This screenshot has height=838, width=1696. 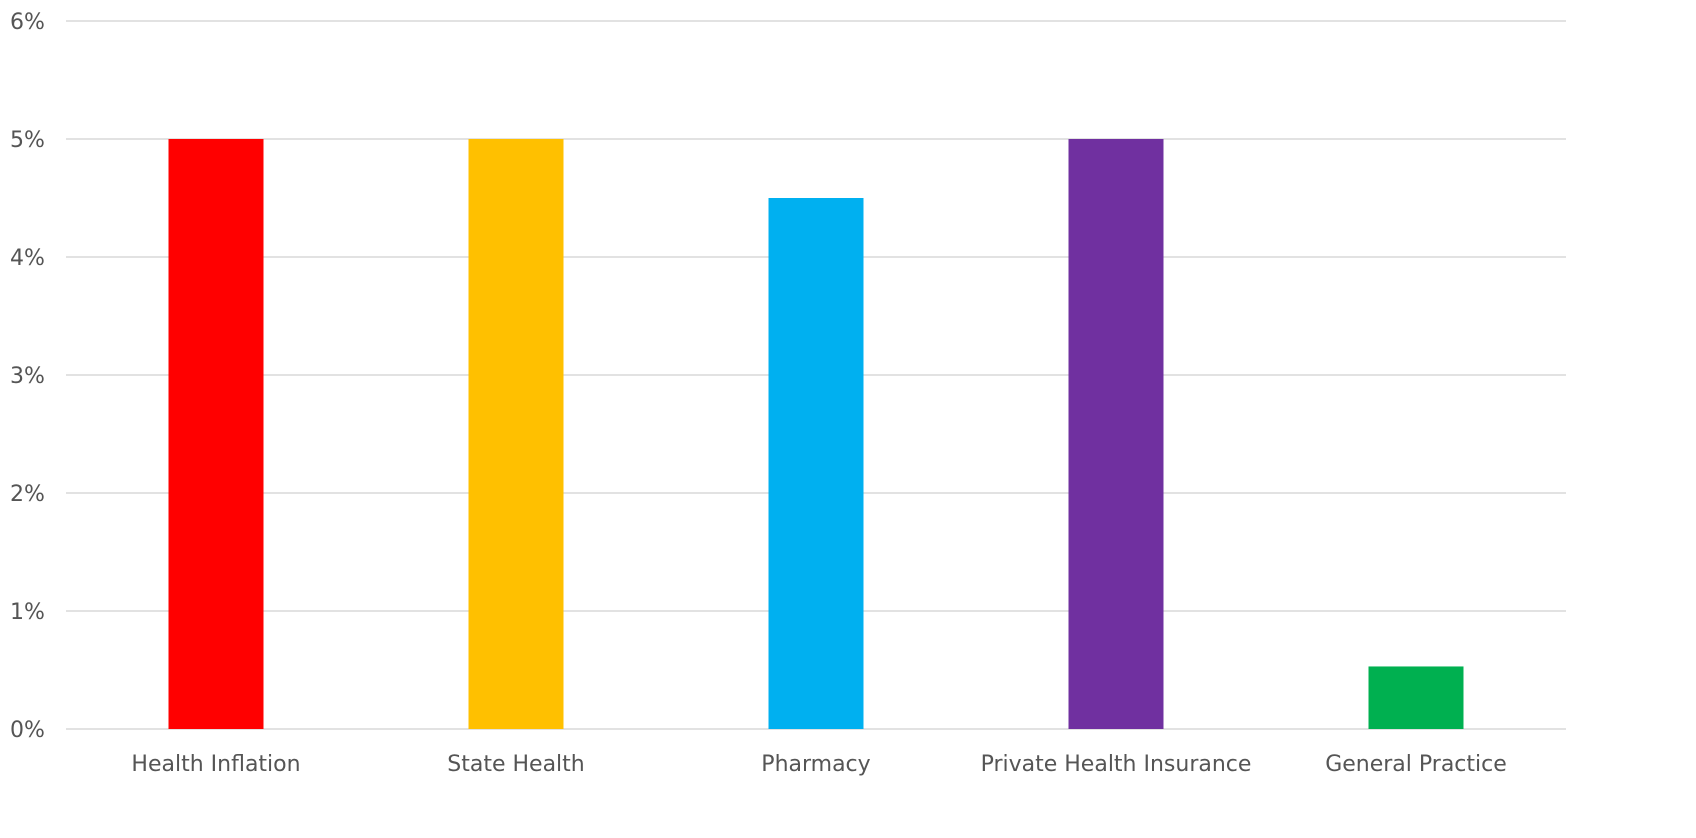 What do you see at coordinates (215, 764) in the screenshot?
I see `x-category-label: Health Inflation` at bounding box center [215, 764].